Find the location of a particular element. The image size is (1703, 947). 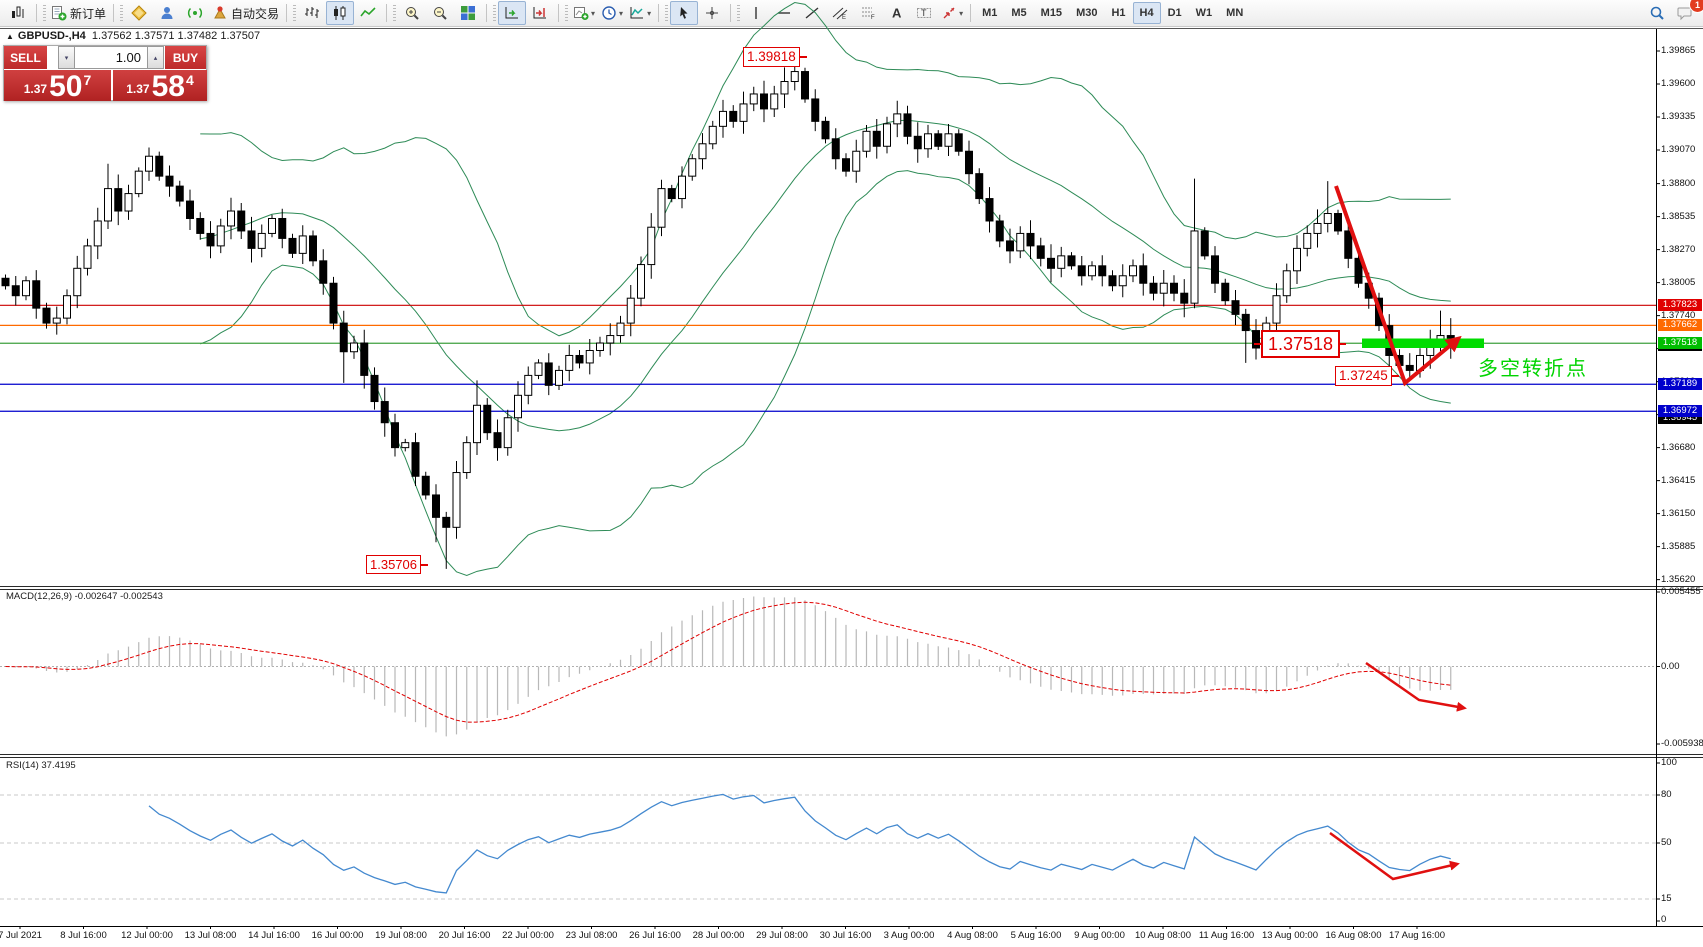

signals-button is located at coordinates (195, 13).